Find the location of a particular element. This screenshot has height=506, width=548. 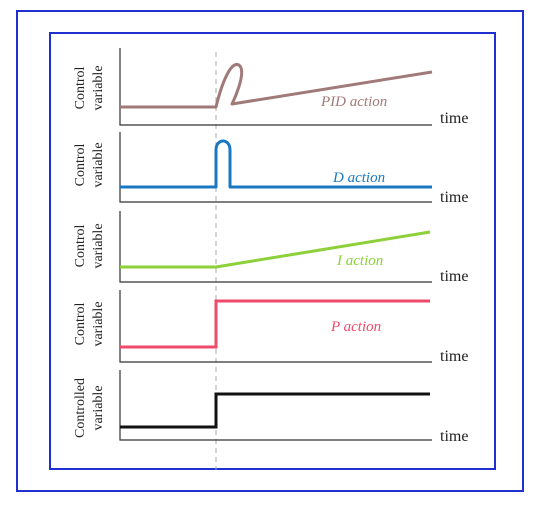

panel-i: Control variable I action time is located at coordinates (270, 248).